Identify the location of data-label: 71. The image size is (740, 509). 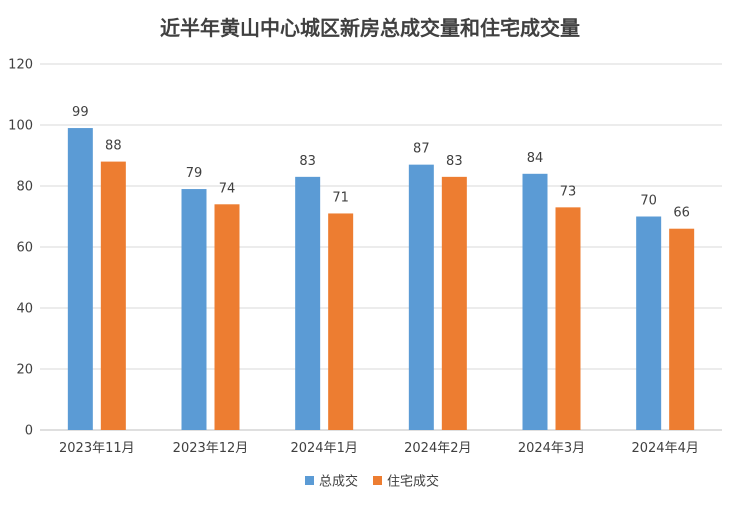
(340, 197).